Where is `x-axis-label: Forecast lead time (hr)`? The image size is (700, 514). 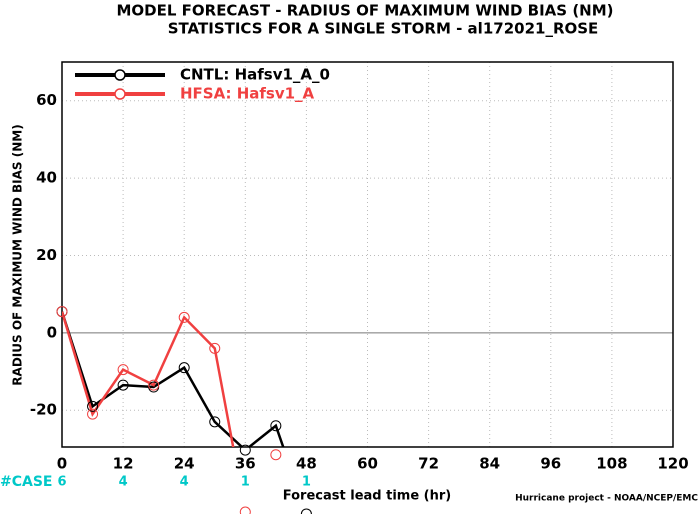
x-axis-label: Forecast lead time (hr) is located at coordinates (367, 496).